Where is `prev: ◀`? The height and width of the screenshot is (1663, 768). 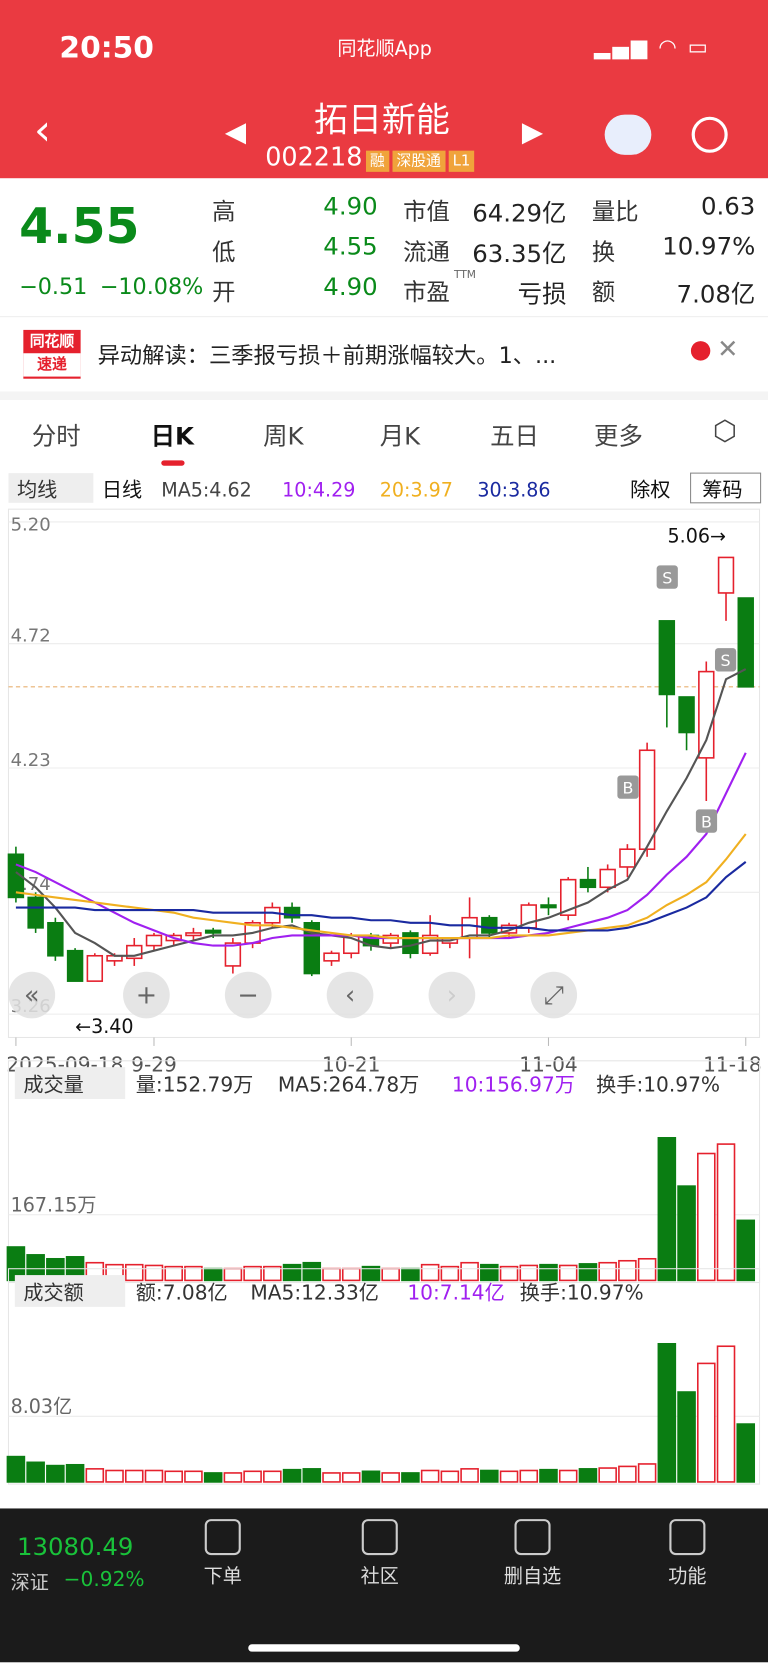
prev: ◀ is located at coordinates (235, 132).